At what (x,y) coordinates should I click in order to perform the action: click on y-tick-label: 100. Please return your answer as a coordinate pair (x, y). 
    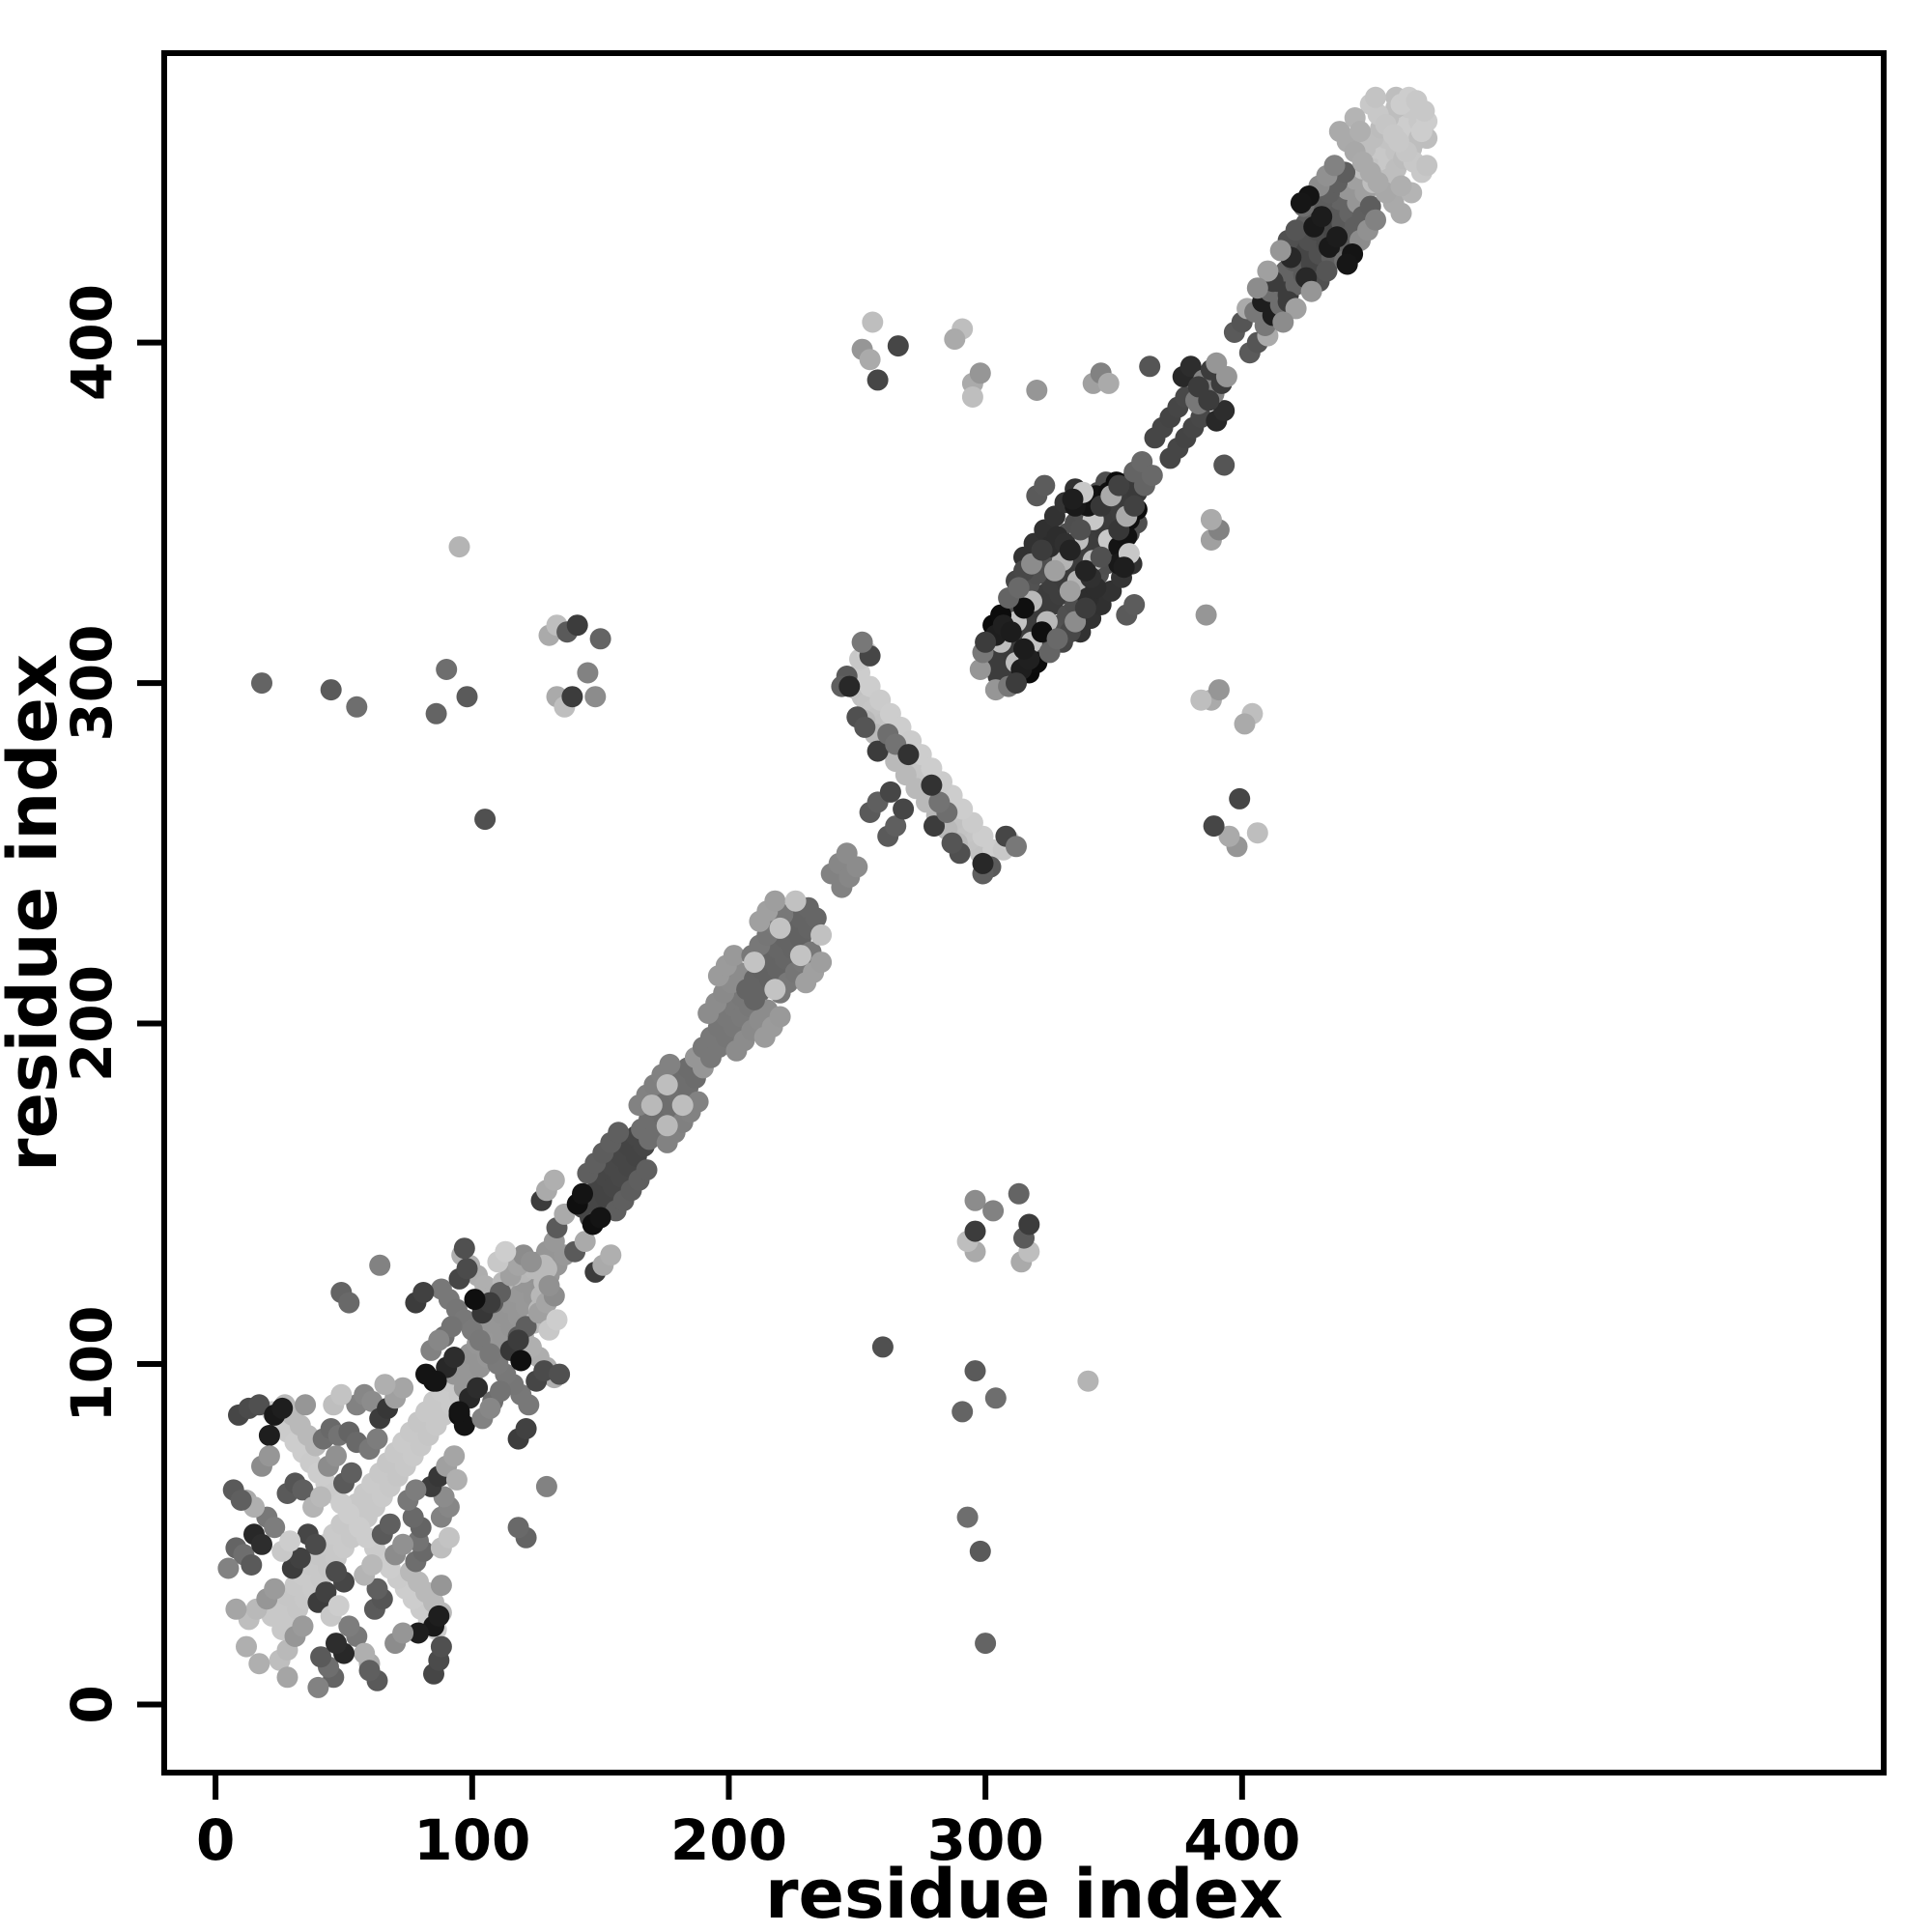
    Looking at the image, I should click on (92, 1363).